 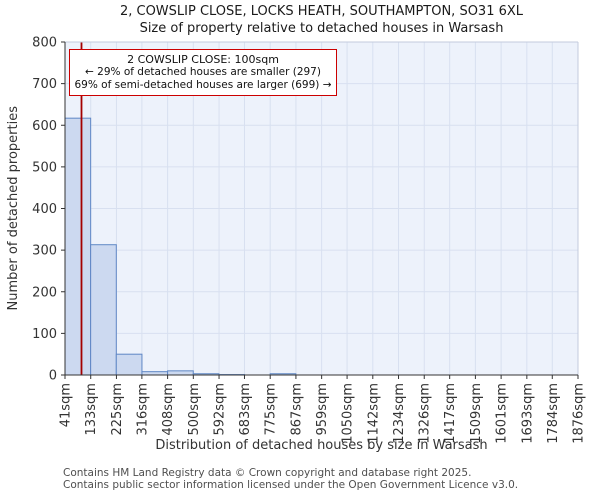 I want to click on svg-text: 100, so click(x=44, y=334).